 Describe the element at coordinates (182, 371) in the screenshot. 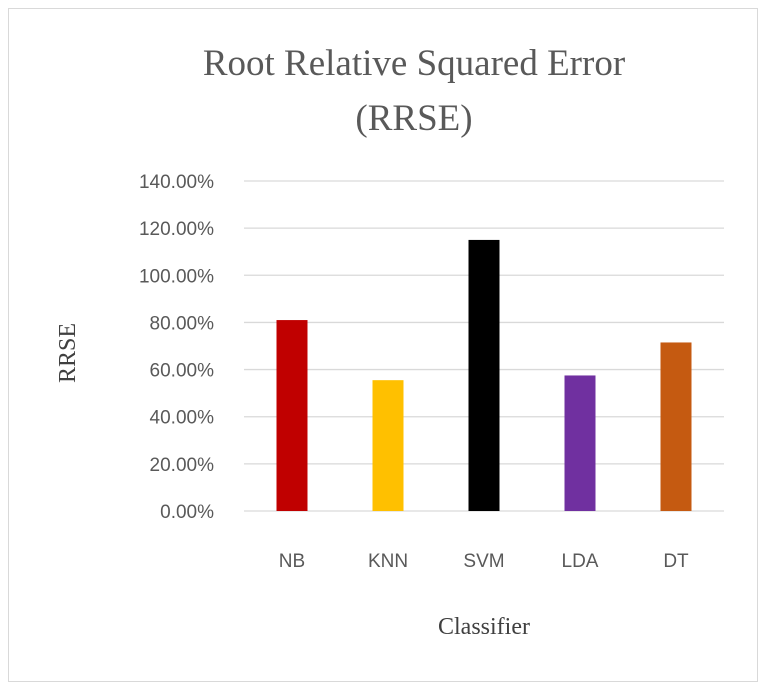

I see `y-tick-label: 60.00%` at that location.